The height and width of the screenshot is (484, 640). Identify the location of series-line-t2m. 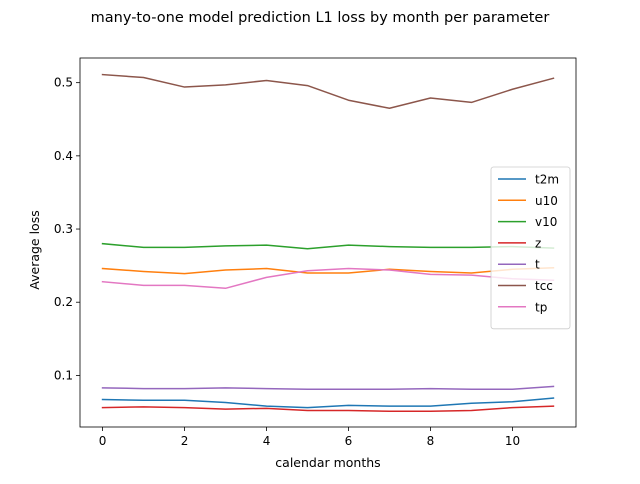
(328, 403).